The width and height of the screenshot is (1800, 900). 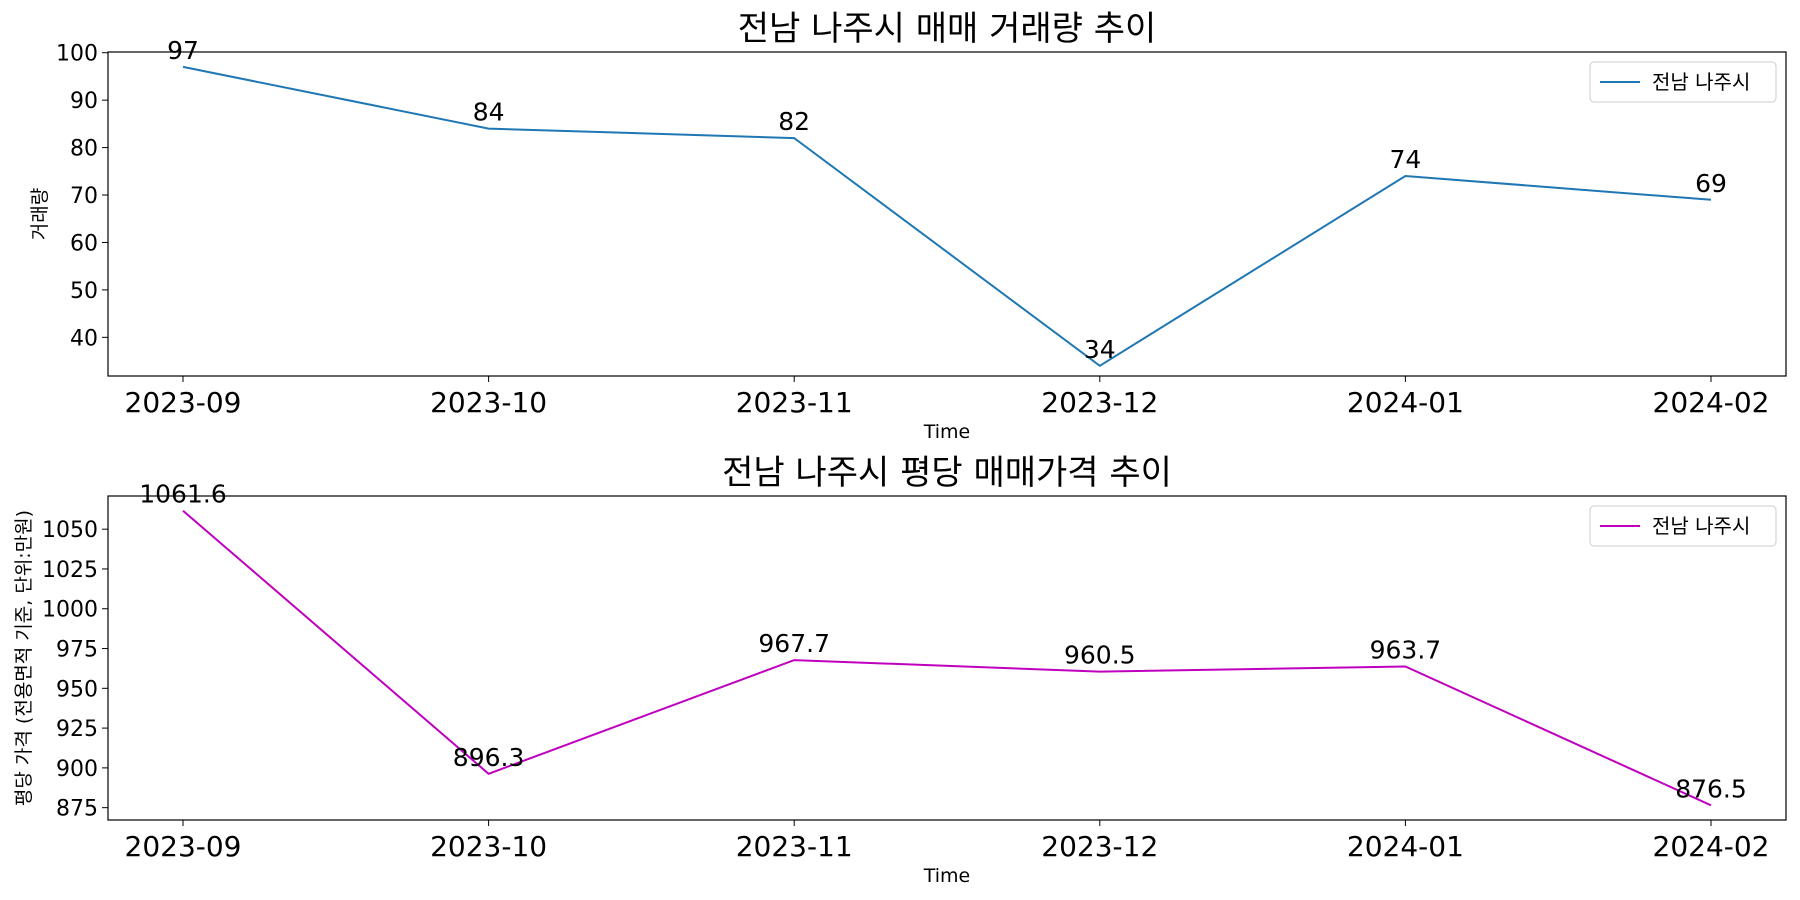 What do you see at coordinates (489, 757) in the screenshot?
I see `data-label: 896.3` at bounding box center [489, 757].